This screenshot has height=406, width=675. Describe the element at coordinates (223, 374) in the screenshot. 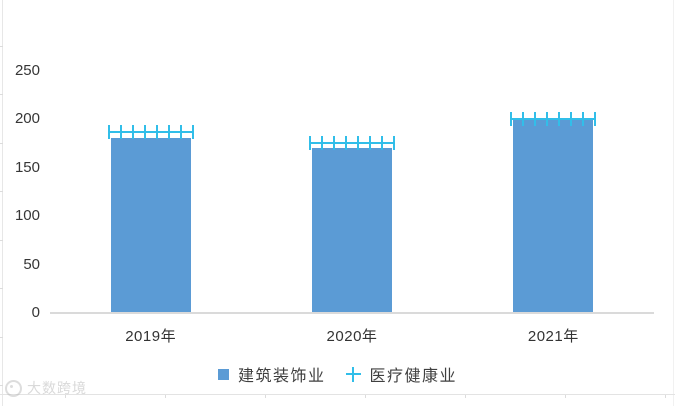

I see `legend-bar-swatch-icon` at that location.